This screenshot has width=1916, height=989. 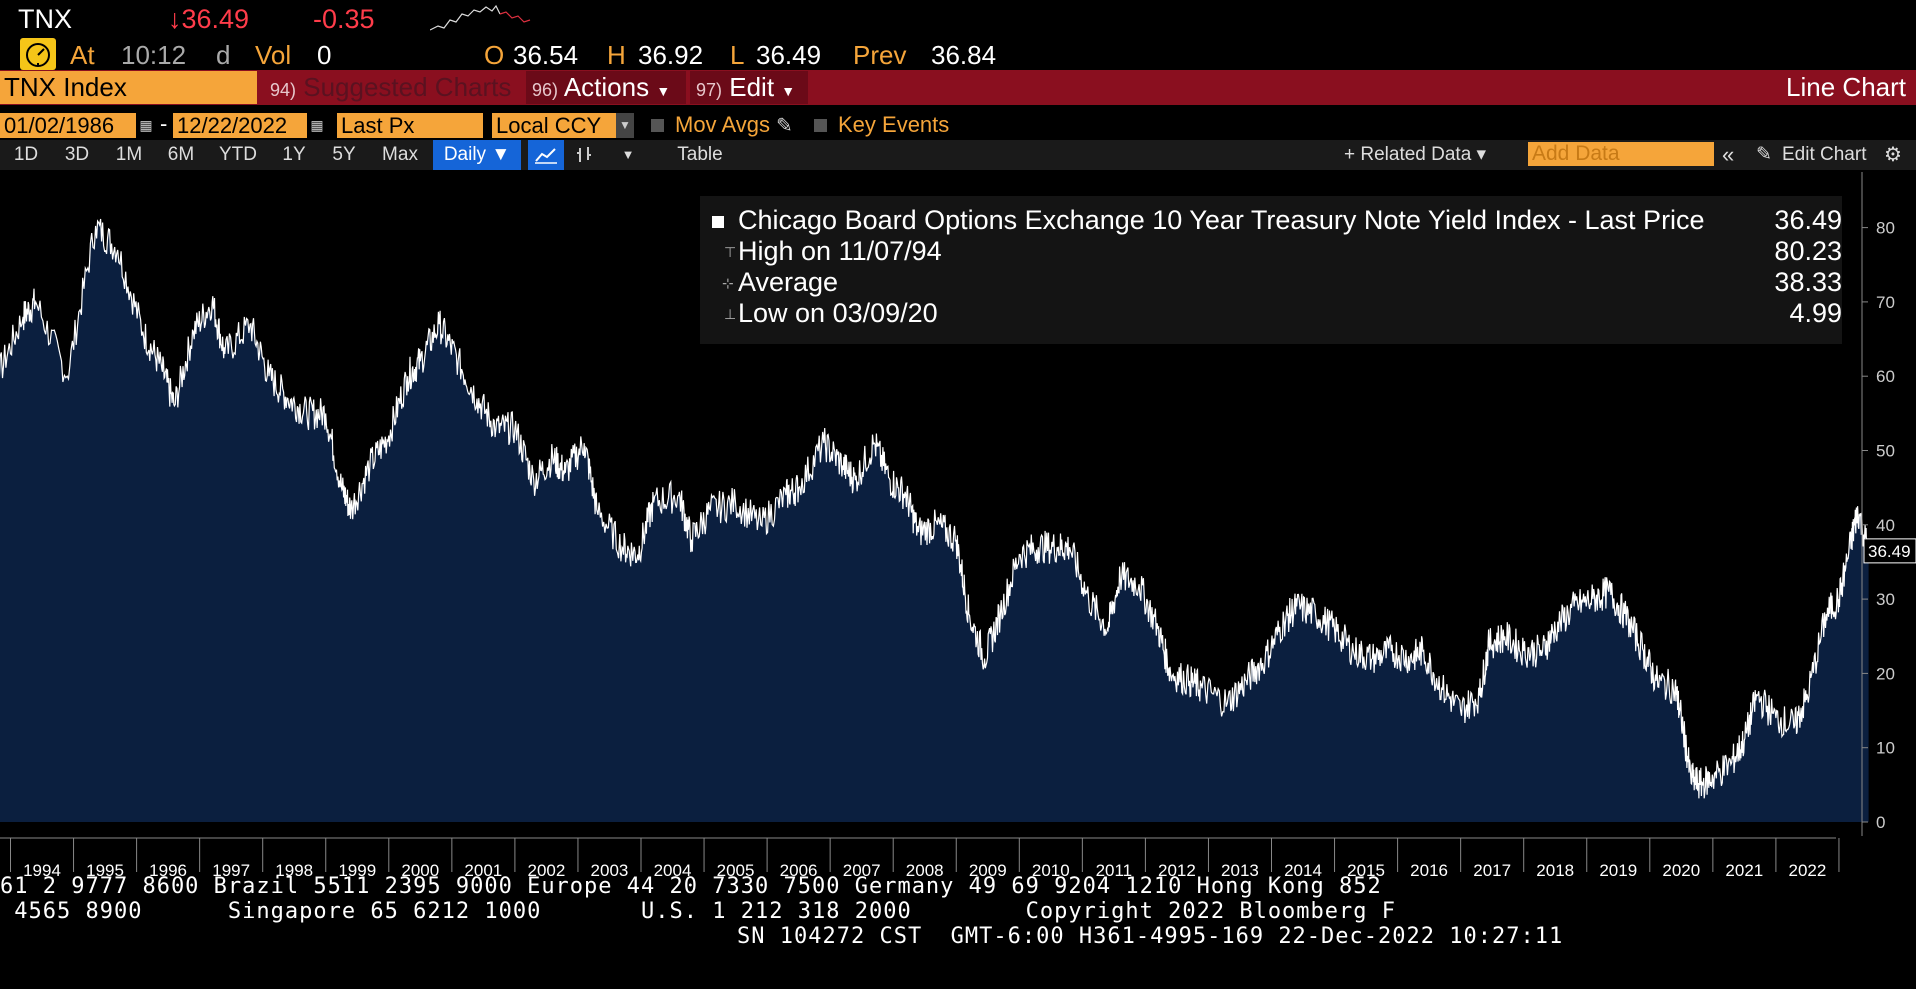 I want to click on low-marker-icon: ⊥, so click(x=730, y=314).